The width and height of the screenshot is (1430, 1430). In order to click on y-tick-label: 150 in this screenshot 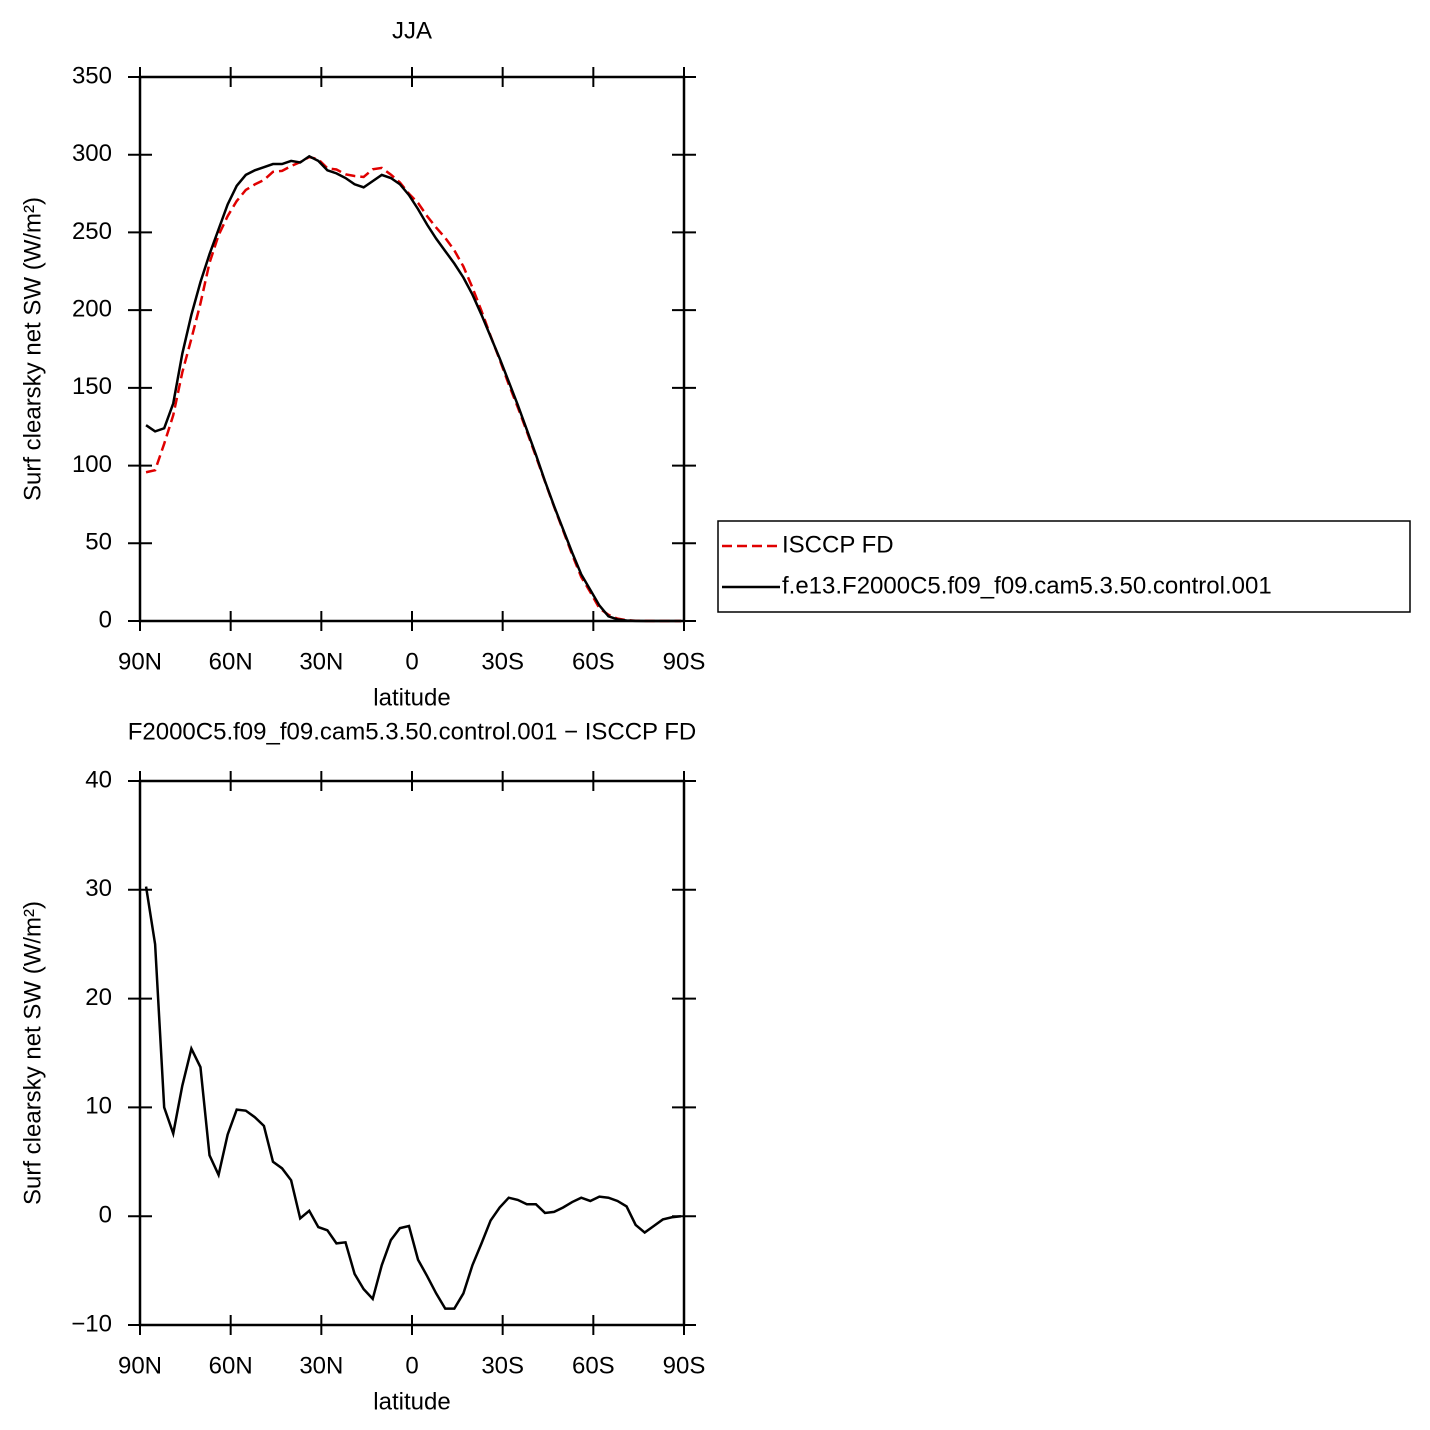, I will do `click(92, 386)`.